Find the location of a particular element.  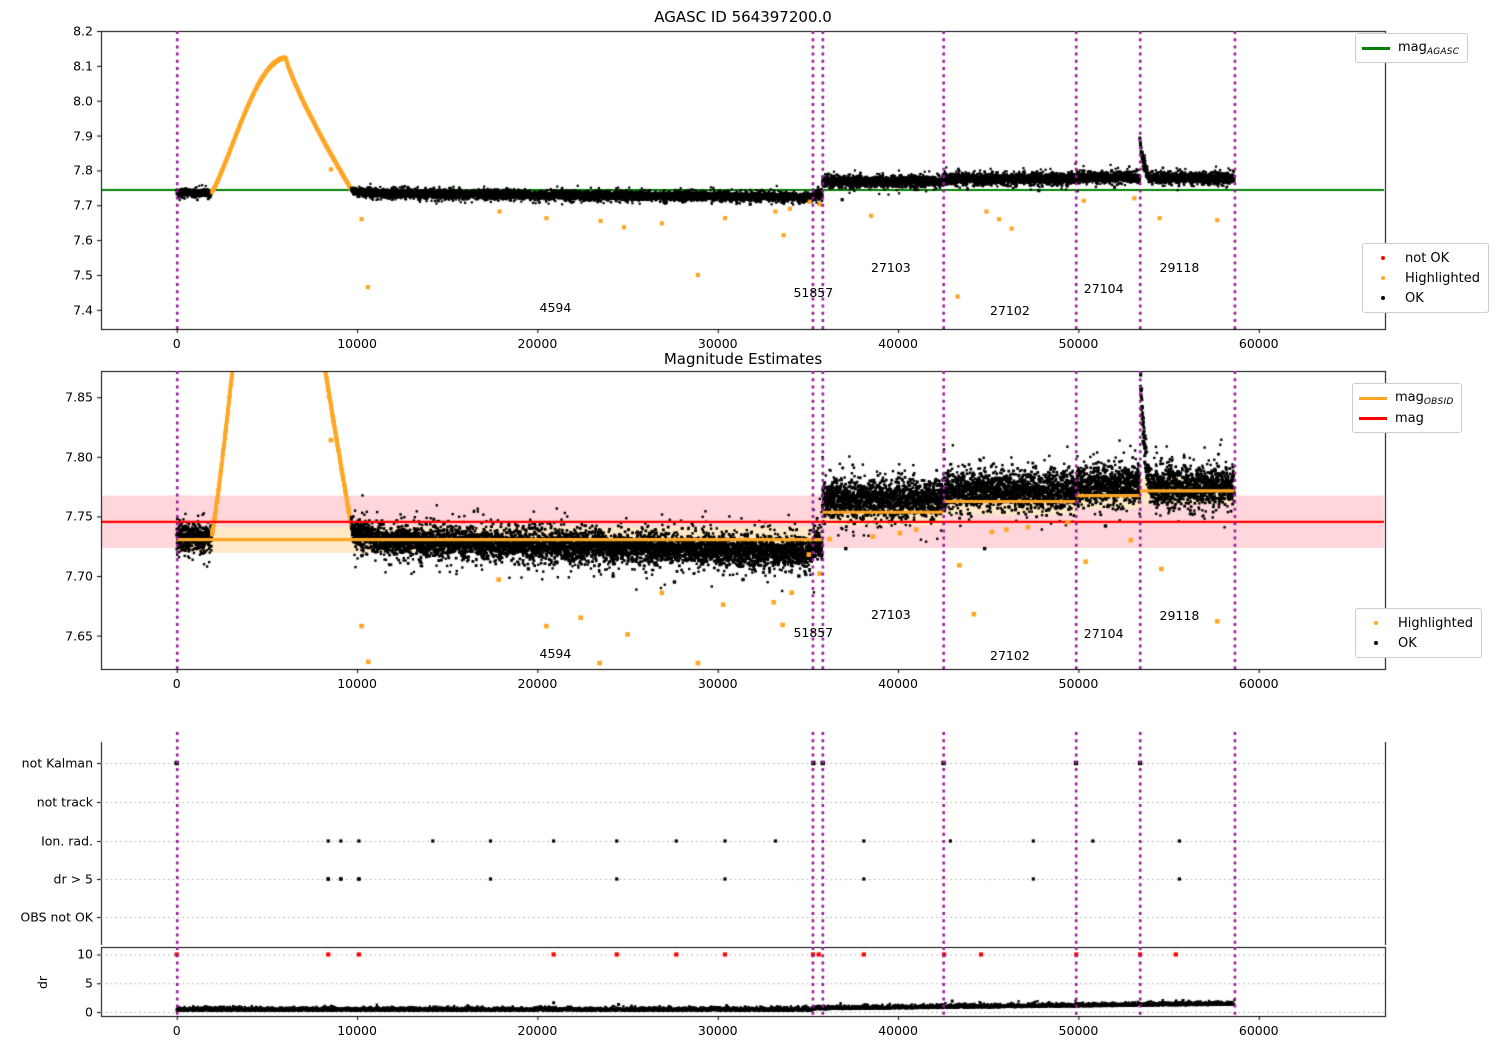

panel3-xtick-0: 0 is located at coordinates (176, 1030).